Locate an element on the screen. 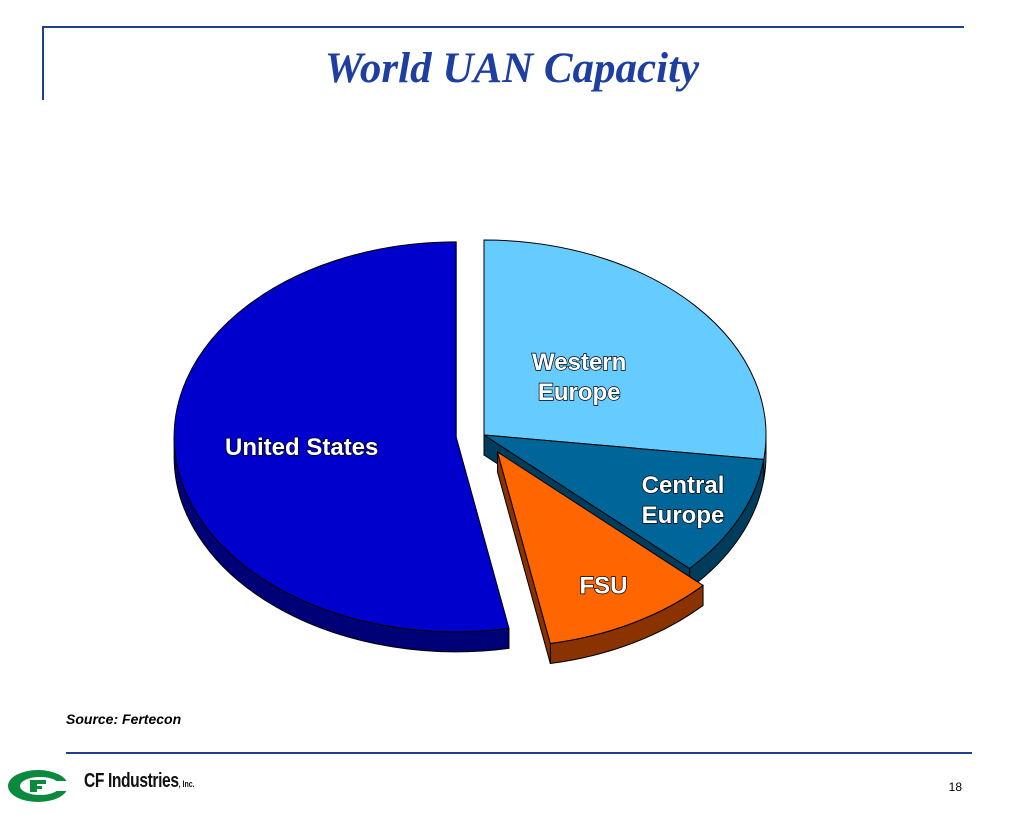 The height and width of the screenshot is (819, 1024). pie-slice-fsu is located at coordinates (600, 557).